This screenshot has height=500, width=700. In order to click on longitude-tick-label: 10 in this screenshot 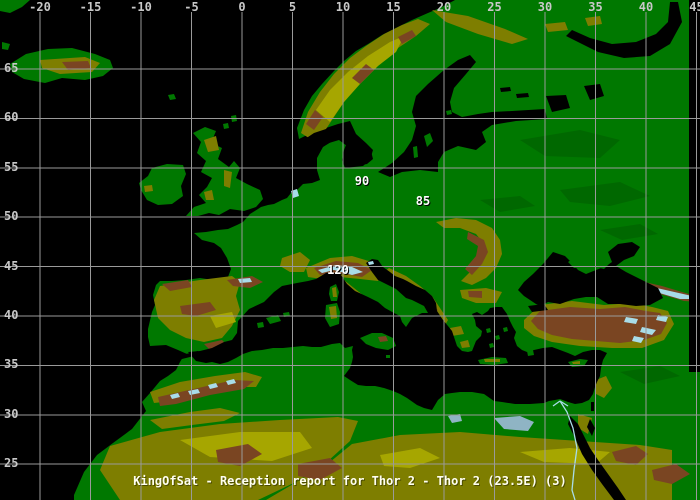, I will do `click(343, 7)`.